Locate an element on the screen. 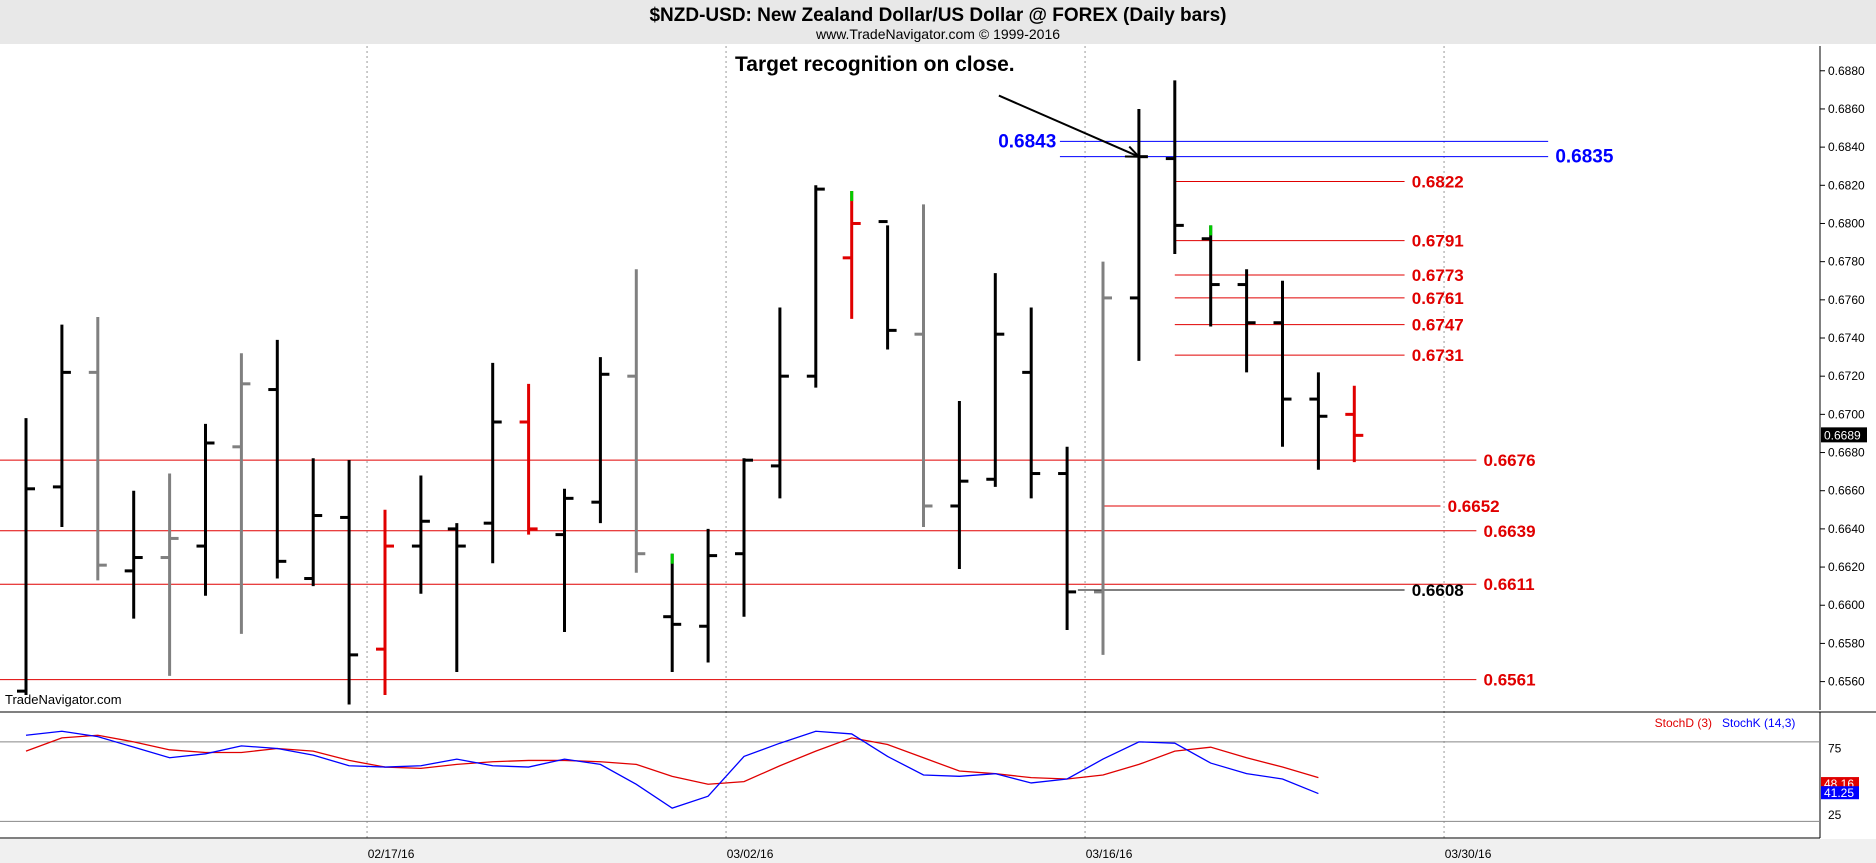 This screenshot has width=1876, height=863. annotations is located at coordinates (1070, 126).